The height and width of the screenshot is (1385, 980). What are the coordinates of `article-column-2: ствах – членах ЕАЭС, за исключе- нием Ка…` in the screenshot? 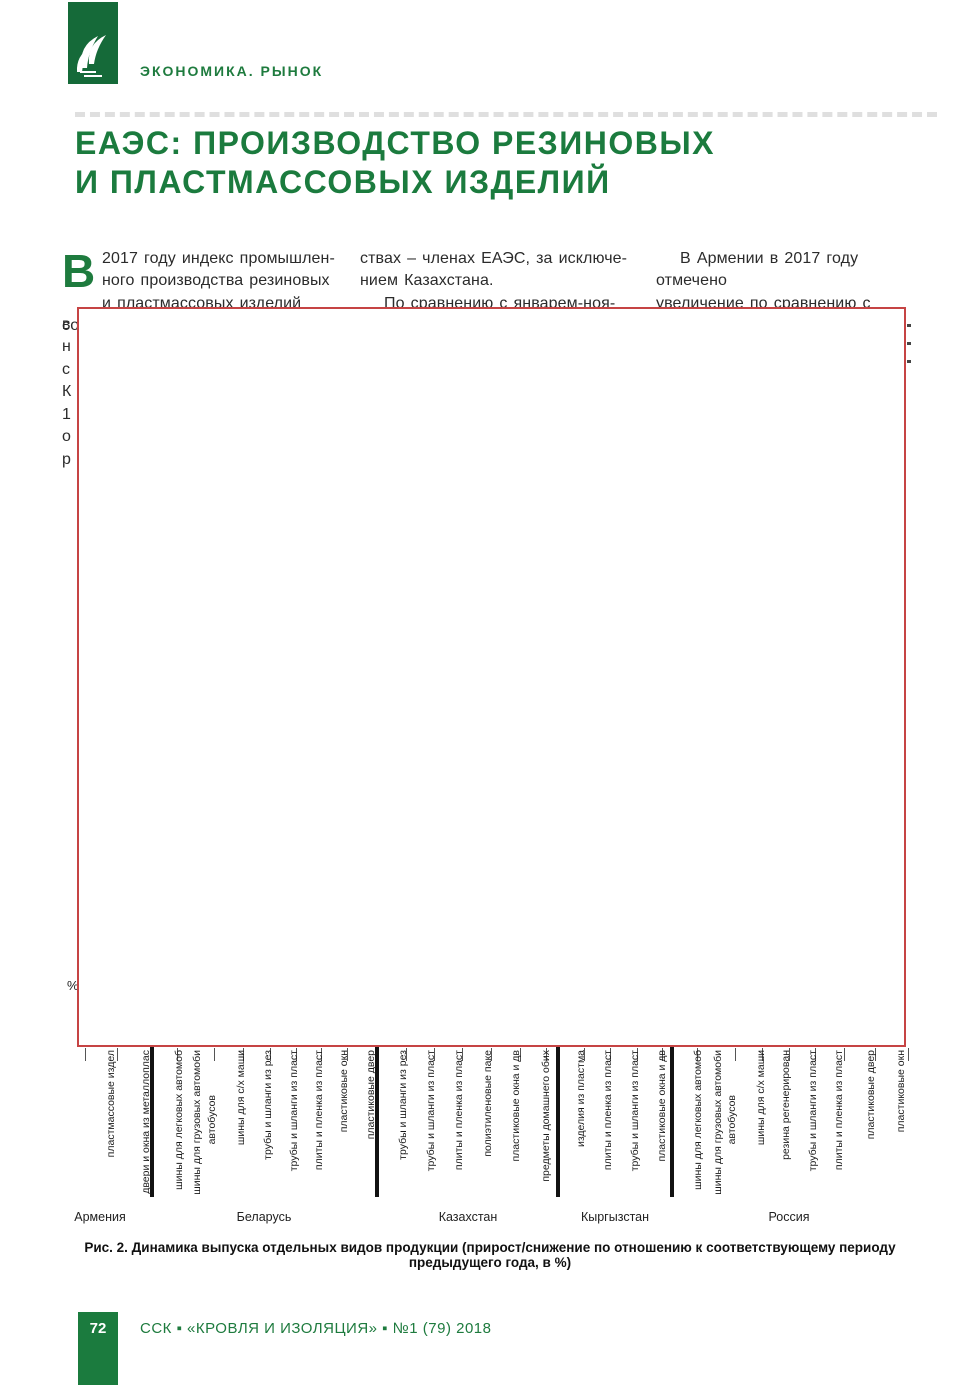 It's located at (501, 281).